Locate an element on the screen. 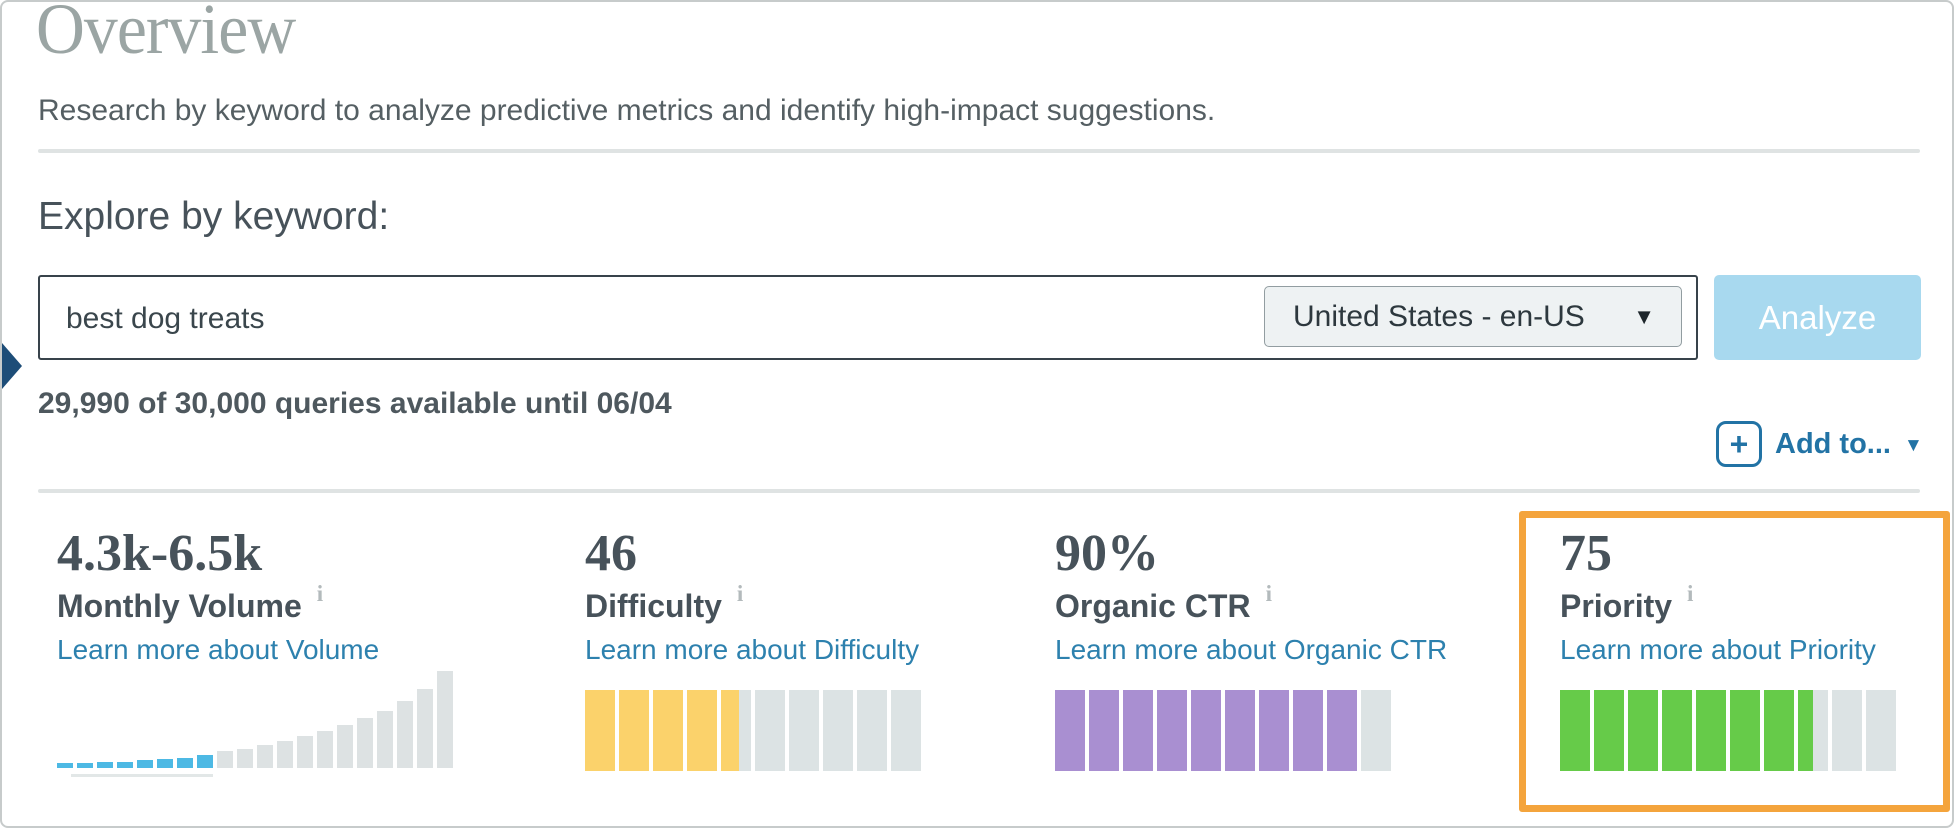 The image size is (1954, 828). metric-label: Difficulty is located at coordinates (653, 606).